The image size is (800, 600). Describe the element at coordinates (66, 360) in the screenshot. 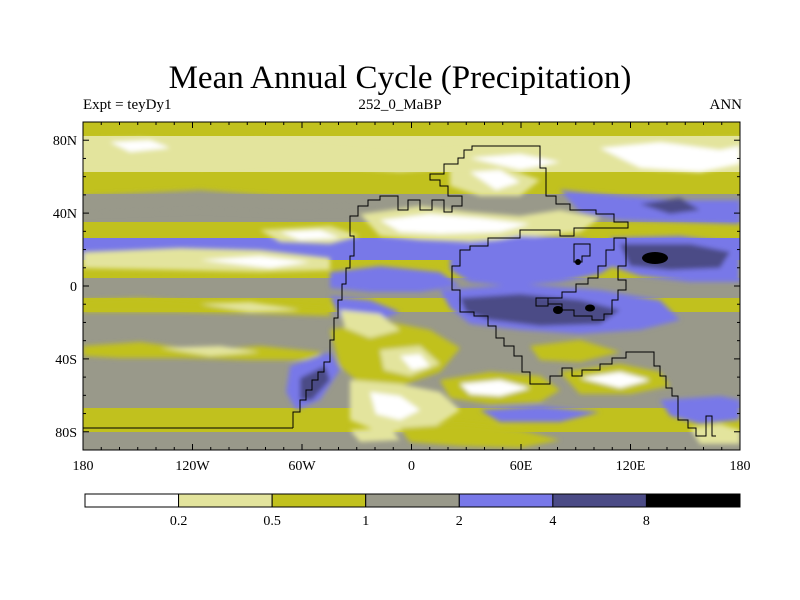

I see `y-tick-label: 40S` at that location.